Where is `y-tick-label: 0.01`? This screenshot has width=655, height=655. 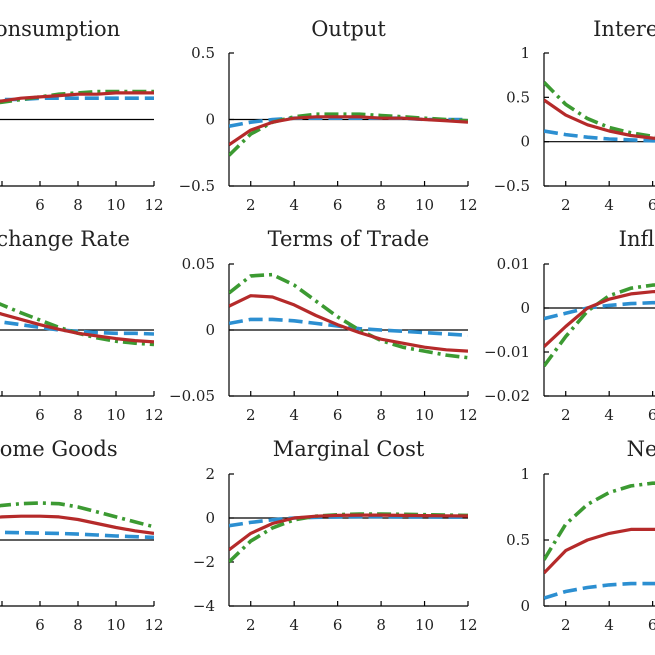
y-tick-label: 0.01 is located at coordinates (513, 264).